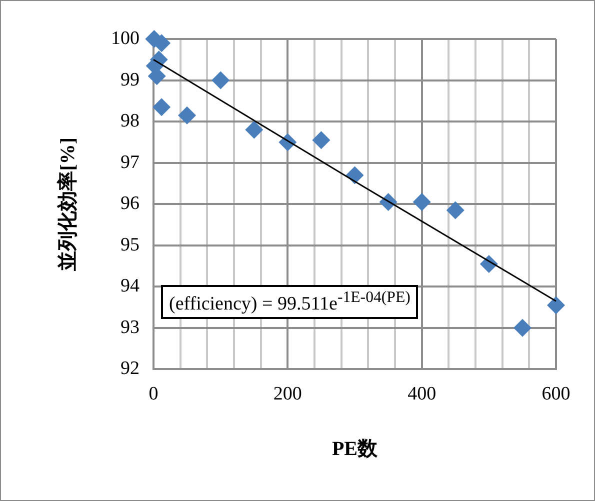 Image resolution: width=595 pixels, height=501 pixels. I want to click on annotation: (efficiency) = 99.511e$^{-1E-04(PE)}$, so click(289, 302).